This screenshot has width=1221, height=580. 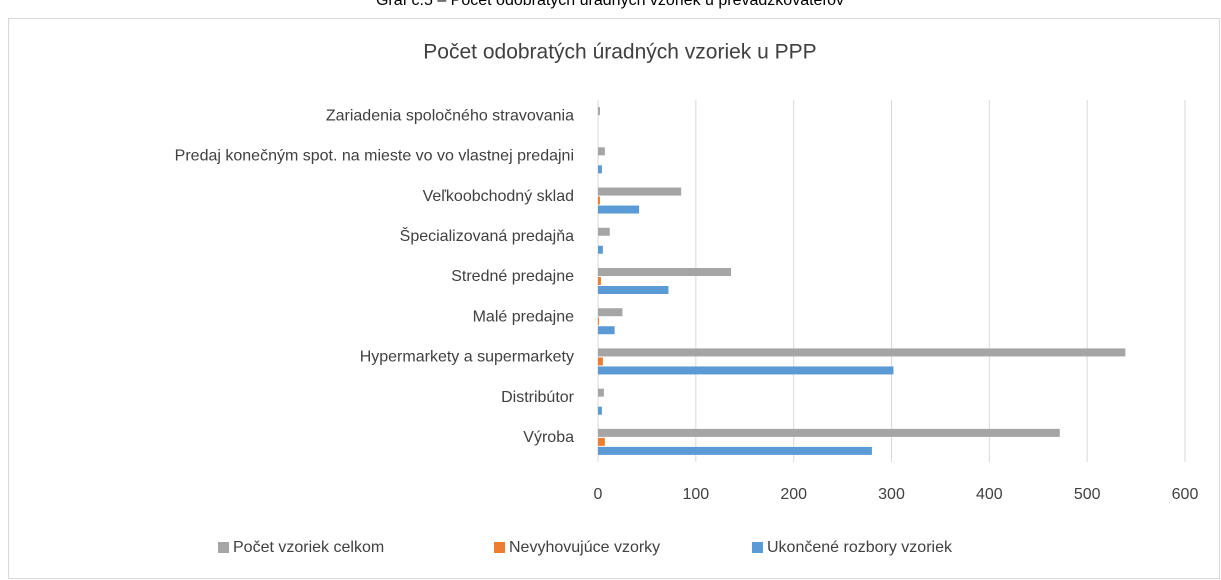 I want to click on y-tick-label: Zariadenia spoločného stravovania, so click(x=450, y=115).